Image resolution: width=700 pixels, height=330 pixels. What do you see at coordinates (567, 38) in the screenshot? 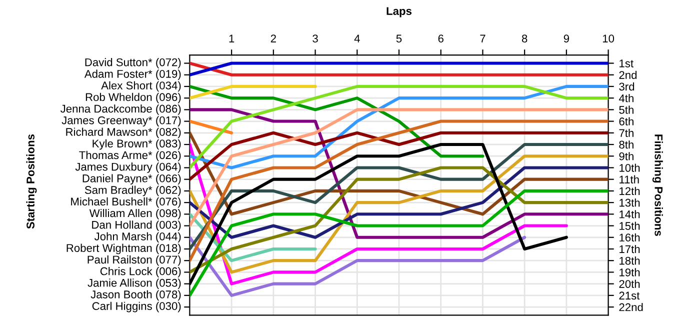
I see `x-tick-label: 9` at bounding box center [567, 38].